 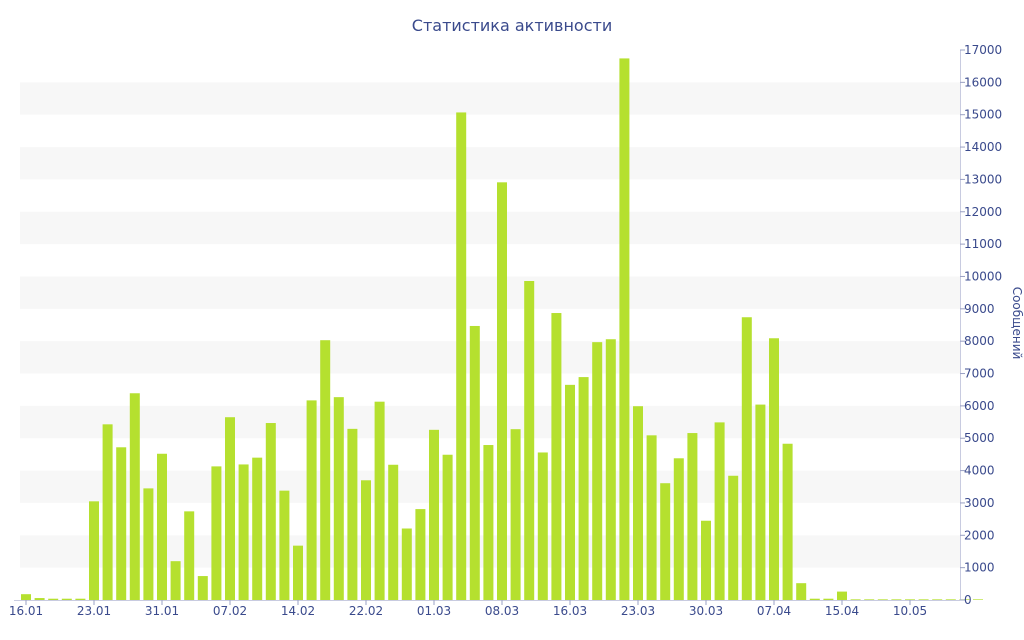 What do you see at coordinates (983, 82) in the screenshot?
I see `y-tick-label: 16000` at bounding box center [983, 82].